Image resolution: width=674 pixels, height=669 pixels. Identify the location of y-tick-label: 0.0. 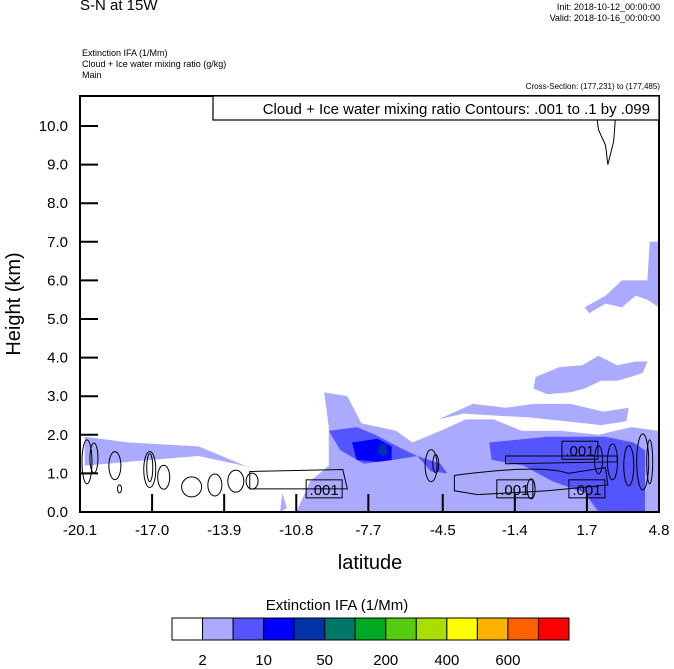
(57, 512).